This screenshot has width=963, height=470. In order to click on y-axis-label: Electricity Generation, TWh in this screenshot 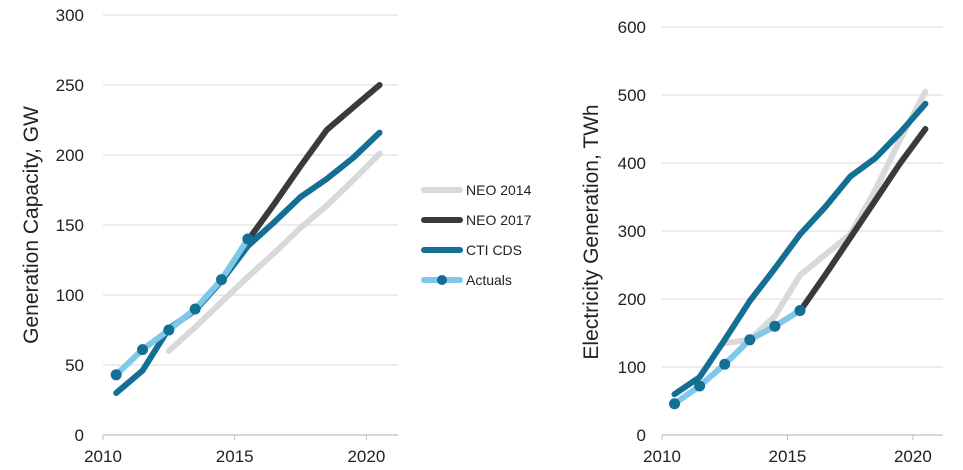, I will do `click(591, 231)`.